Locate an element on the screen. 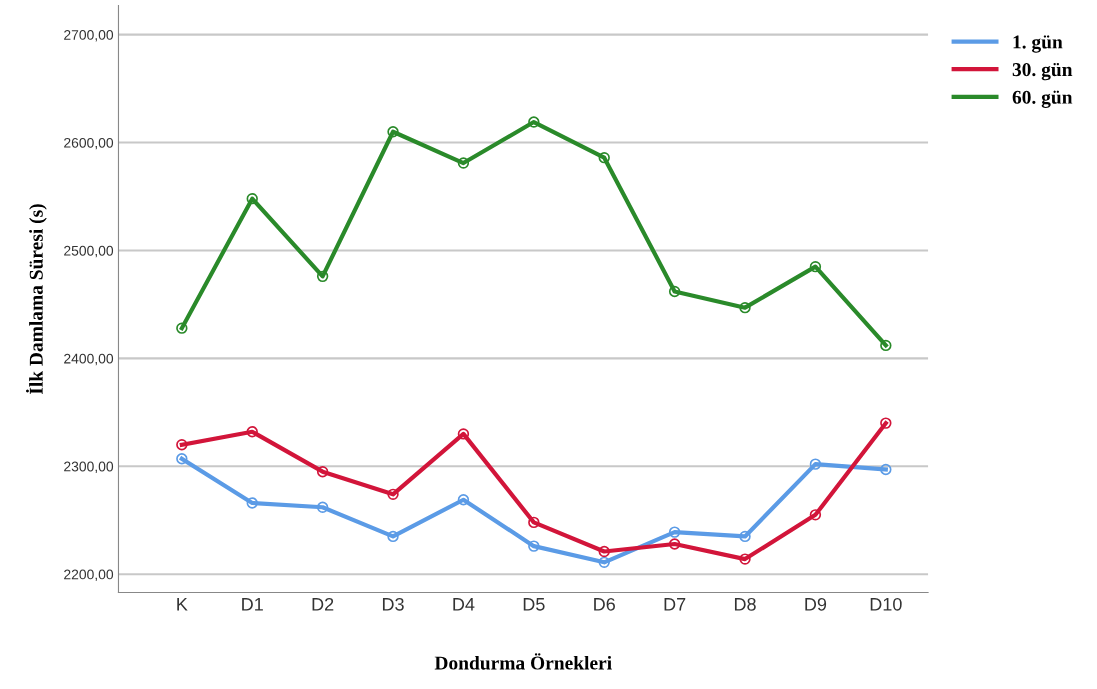 This screenshot has width=1097, height=689. x-tick-label: D7 is located at coordinates (675, 604).